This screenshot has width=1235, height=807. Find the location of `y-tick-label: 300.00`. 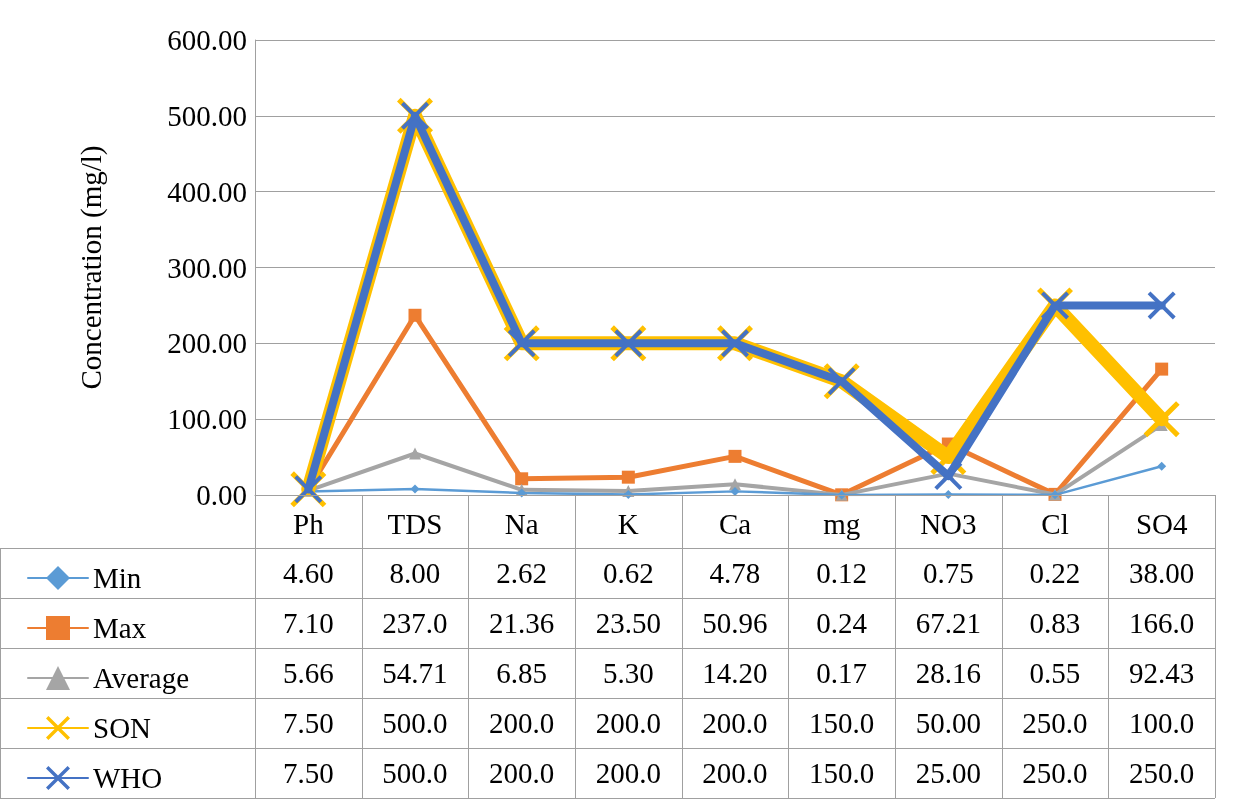

y-tick-label: 300.00 is located at coordinates (207, 267).